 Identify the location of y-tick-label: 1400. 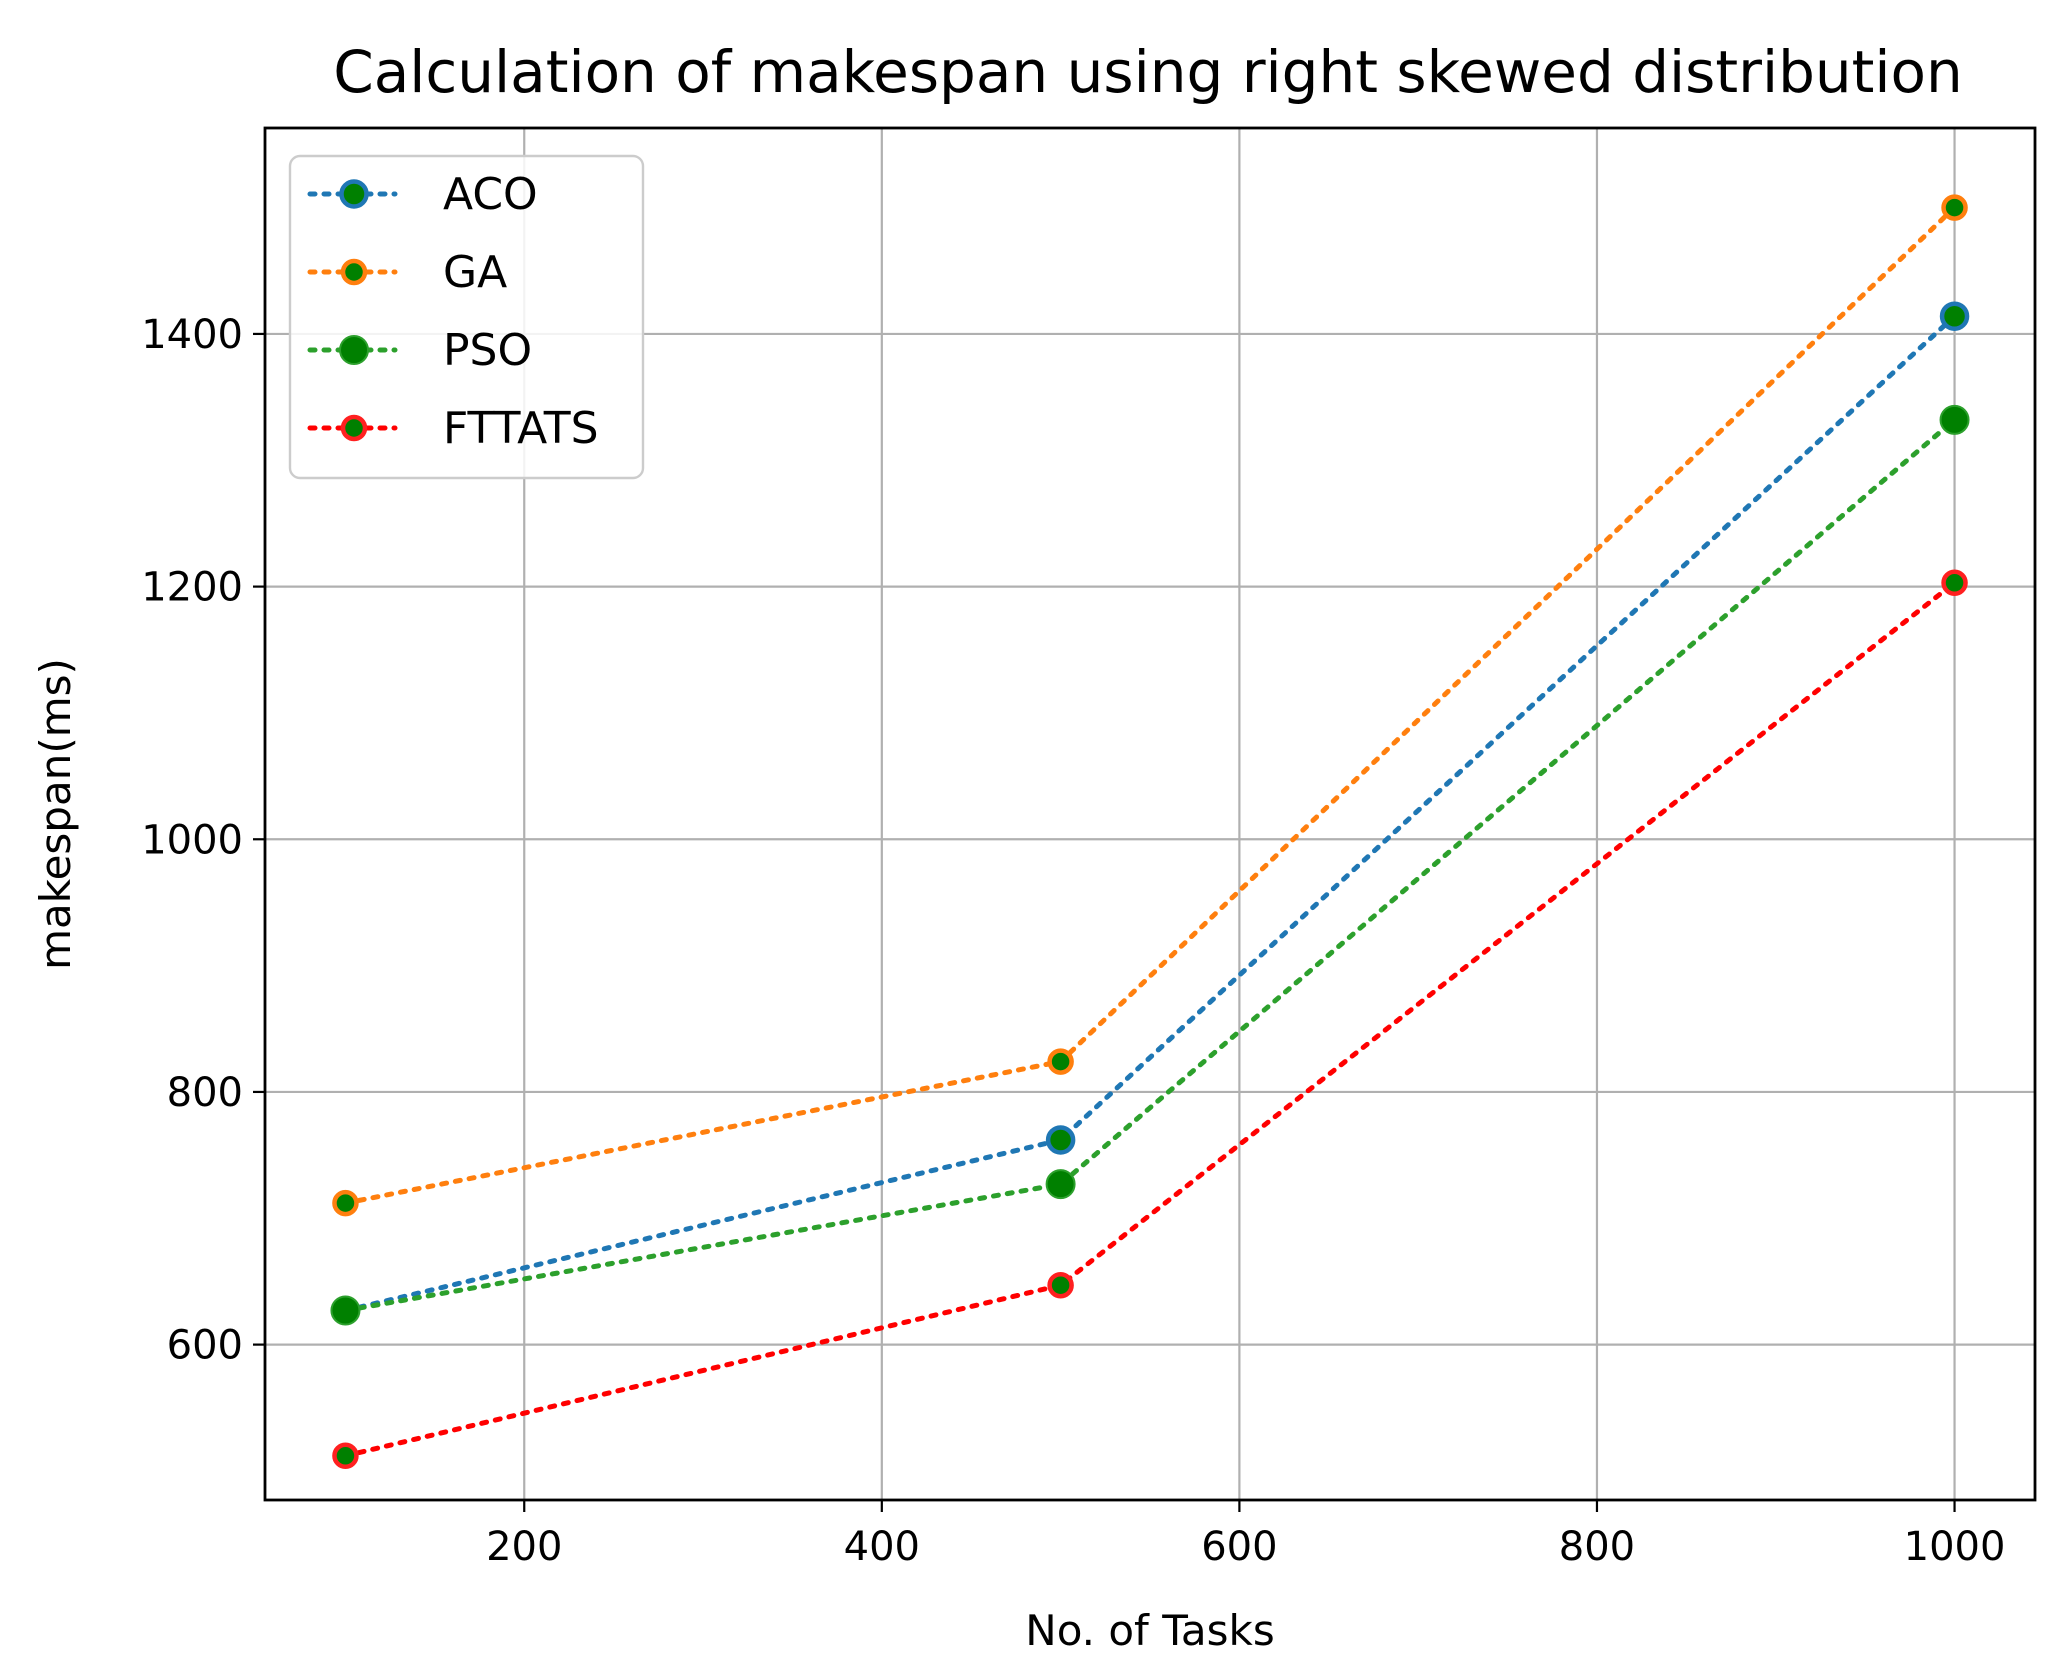
(192, 335).